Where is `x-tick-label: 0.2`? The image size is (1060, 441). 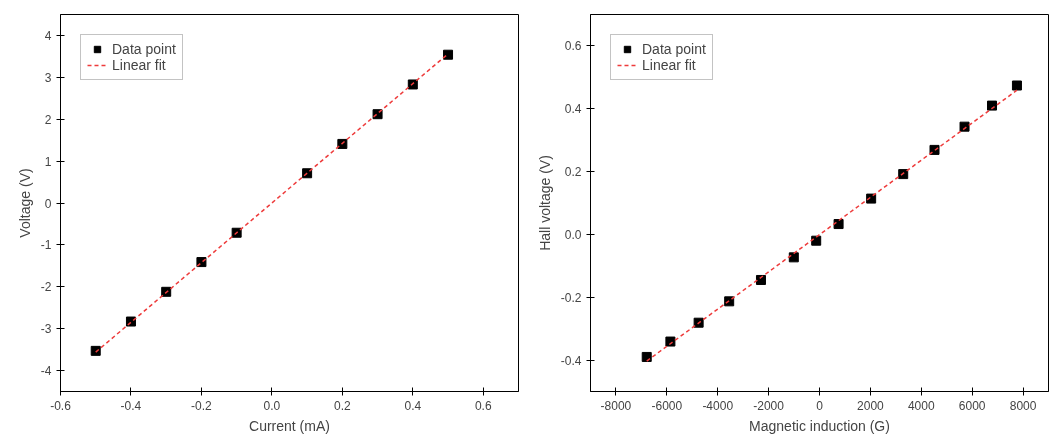
x-tick-label: 0.2 is located at coordinates (343, 405).